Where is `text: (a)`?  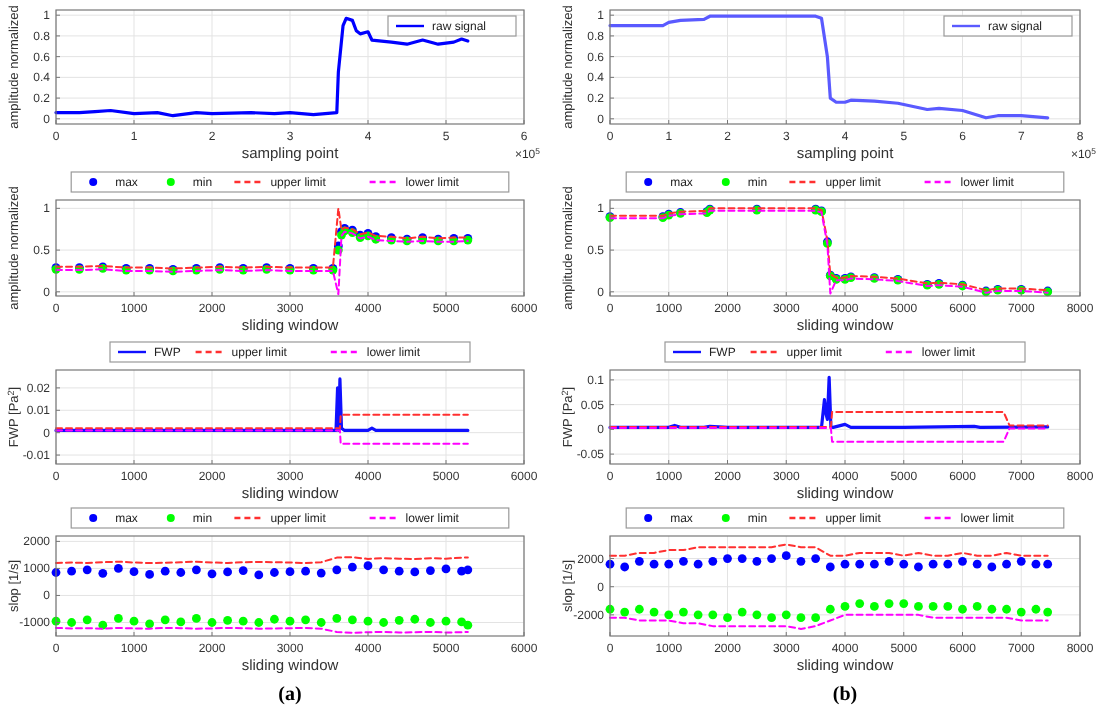
text: (a) is located at coordinates (290, 695).